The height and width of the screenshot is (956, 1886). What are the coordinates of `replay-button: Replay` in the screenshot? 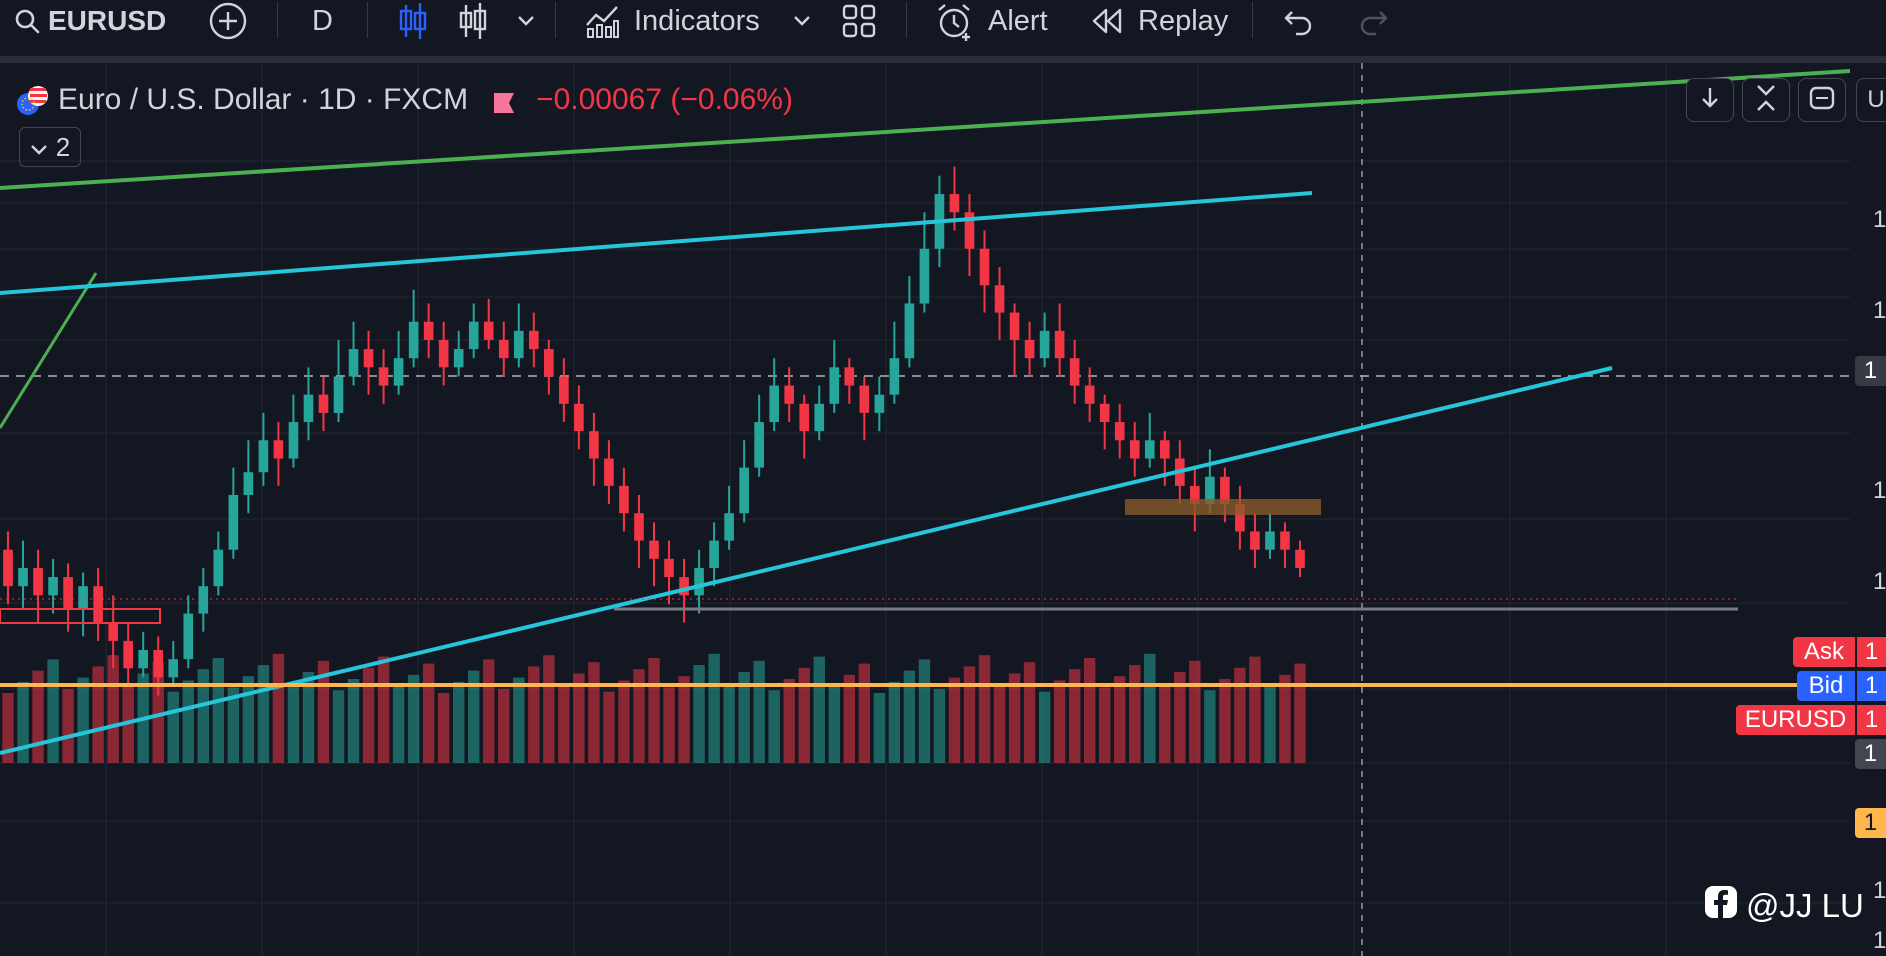 It's located at (1159, 21).